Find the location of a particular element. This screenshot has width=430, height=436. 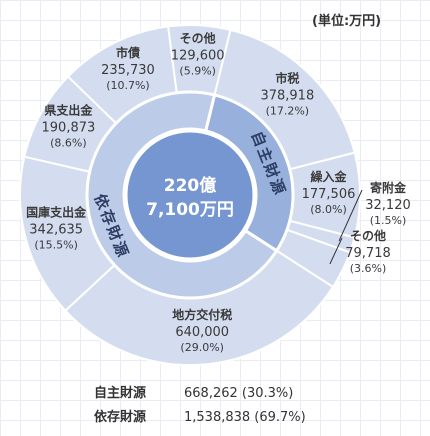

summary-row-izon: 依存財源 1,538,838 (69.7%) is located at coordinates (200, 415).